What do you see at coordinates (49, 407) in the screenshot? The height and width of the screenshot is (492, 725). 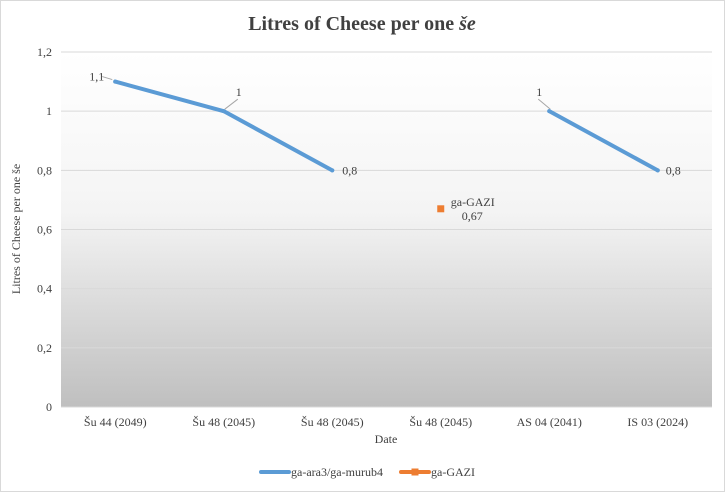 I see `y-tick-label: 0` at bounding box center [49, 407].